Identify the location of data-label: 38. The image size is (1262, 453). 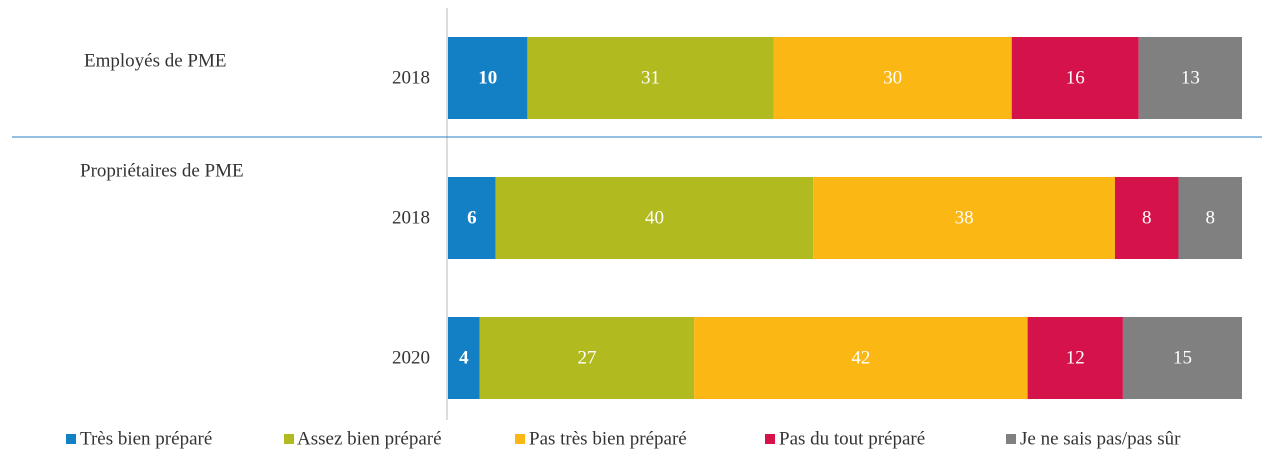
(964, 217).